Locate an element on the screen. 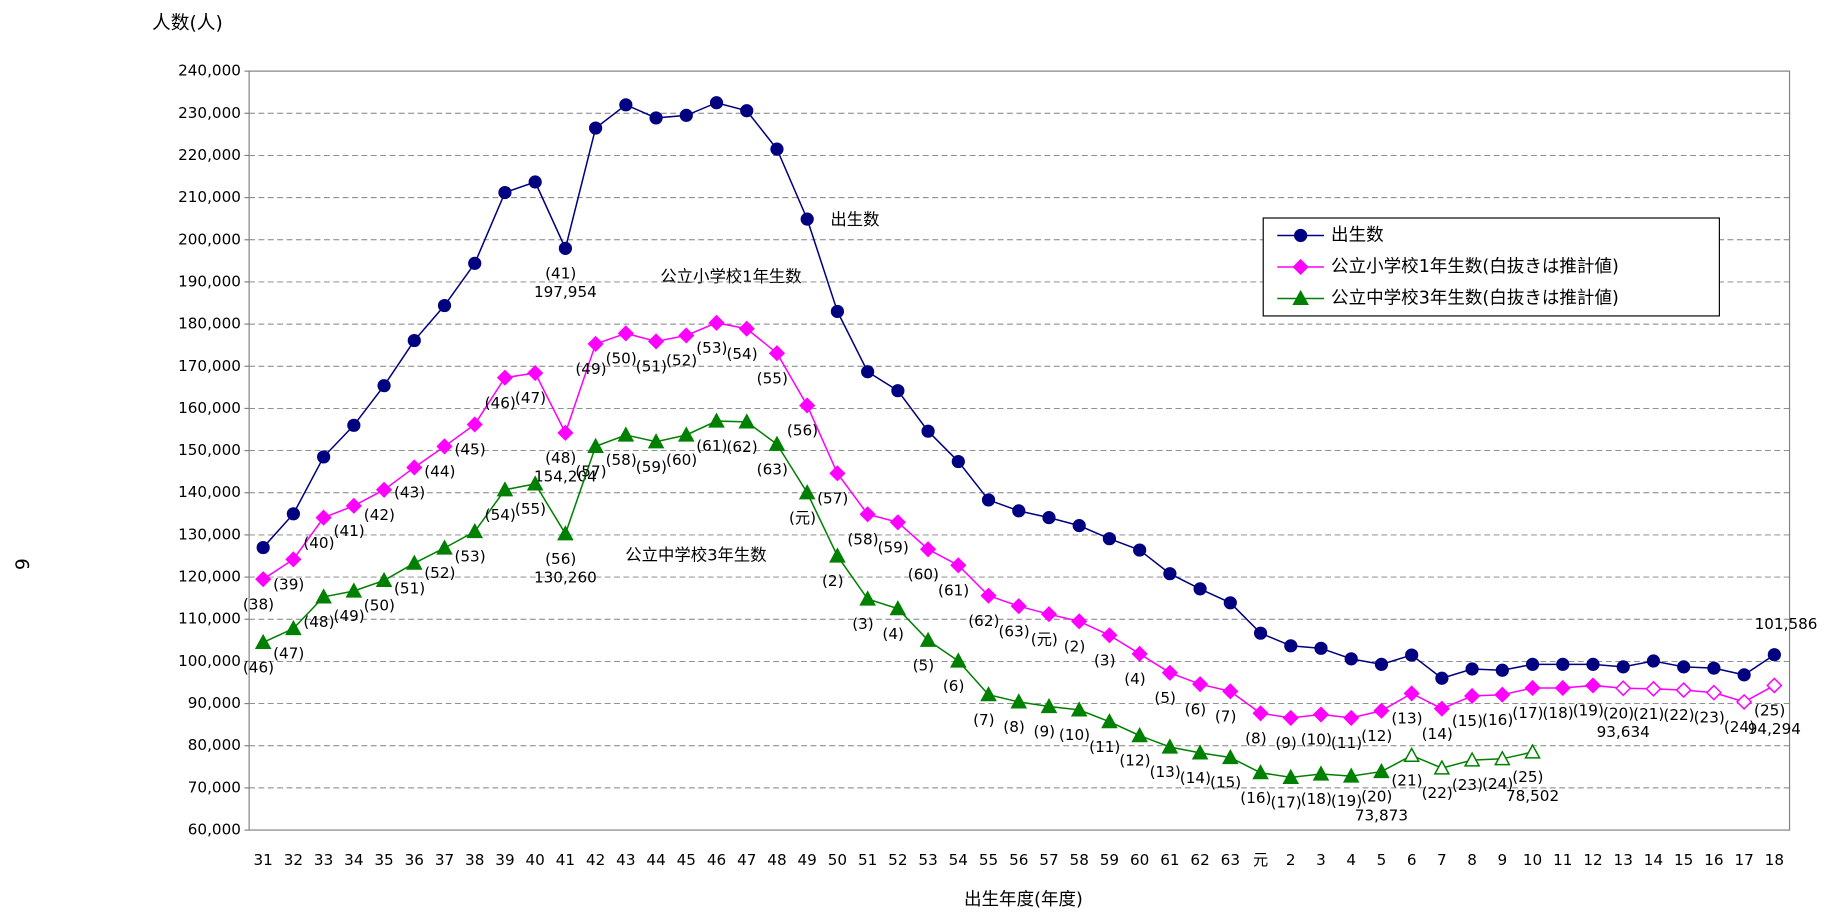 The width and height of the screenshot is (1834, 914). x-tick-label: 49 is located at coordinates (807, 860).